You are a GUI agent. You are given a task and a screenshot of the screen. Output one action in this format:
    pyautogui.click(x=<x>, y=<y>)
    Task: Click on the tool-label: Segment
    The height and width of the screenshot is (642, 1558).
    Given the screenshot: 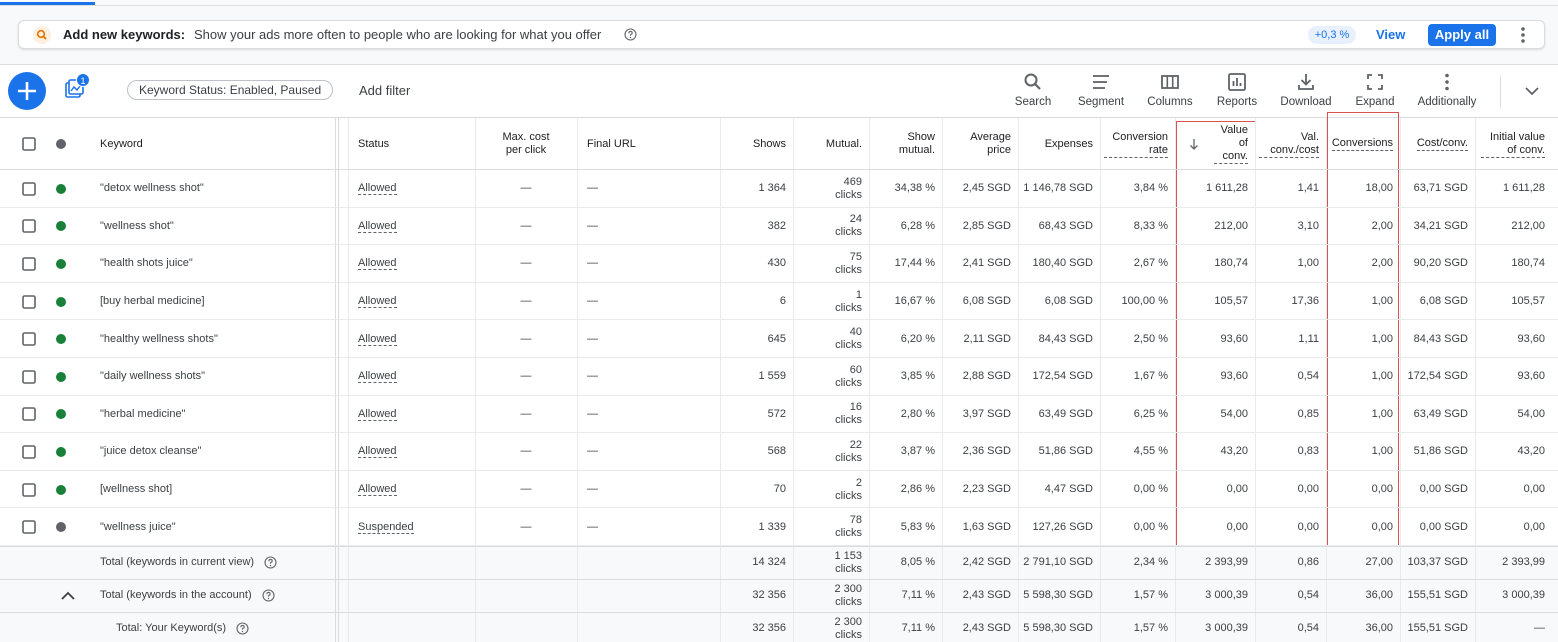 What is the action you would take?
    pyautogui.click(x=1101, y=102)
    